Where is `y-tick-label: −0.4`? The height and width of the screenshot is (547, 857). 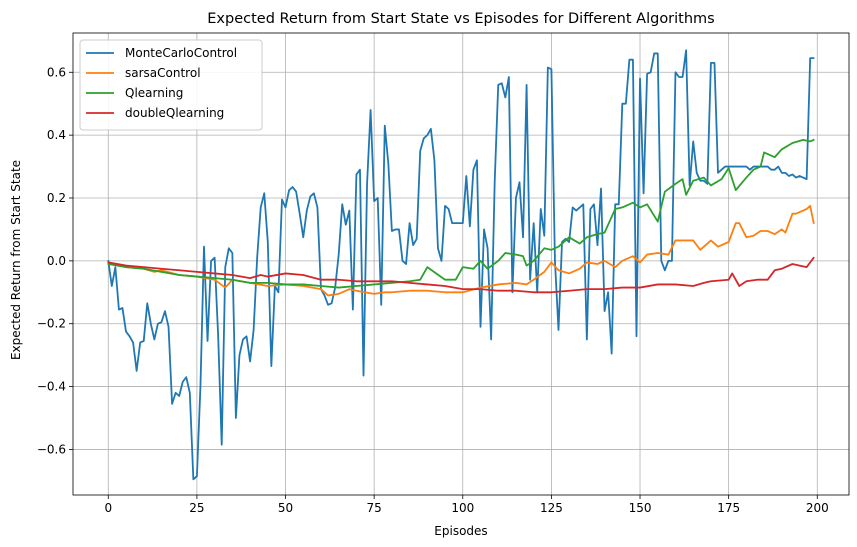
y-tick-label: −0.4 is located at coordinates (51, 387).